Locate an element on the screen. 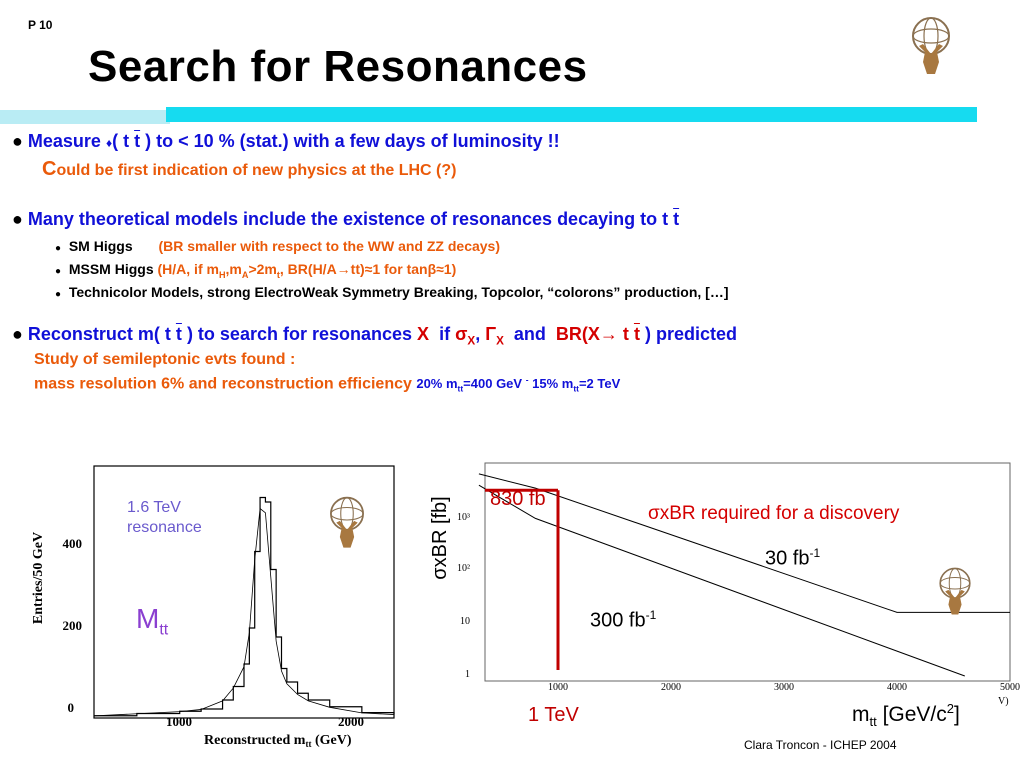 The height and width of the screenshot is (768, 1024). left-plot-frame is located at coordinates (244, 592).